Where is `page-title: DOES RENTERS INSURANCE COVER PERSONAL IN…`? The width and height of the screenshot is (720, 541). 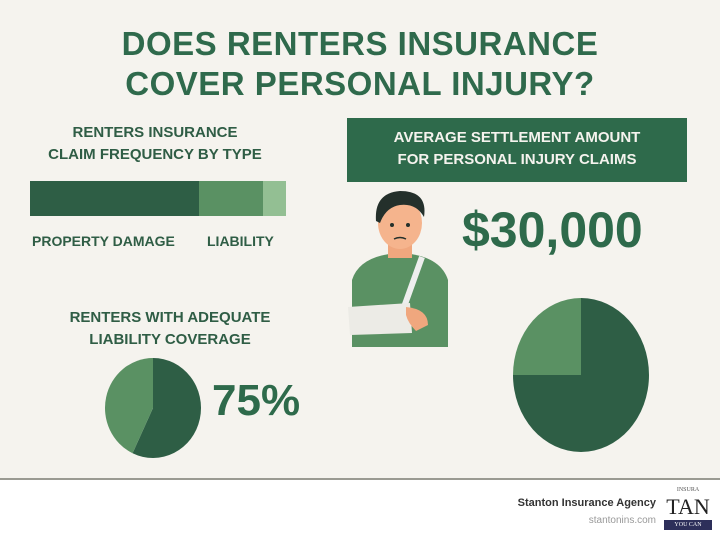
page-title: DOES RENTERS INSURANCE COVER PERSONAL IN… is located at coordinates (360, 64).